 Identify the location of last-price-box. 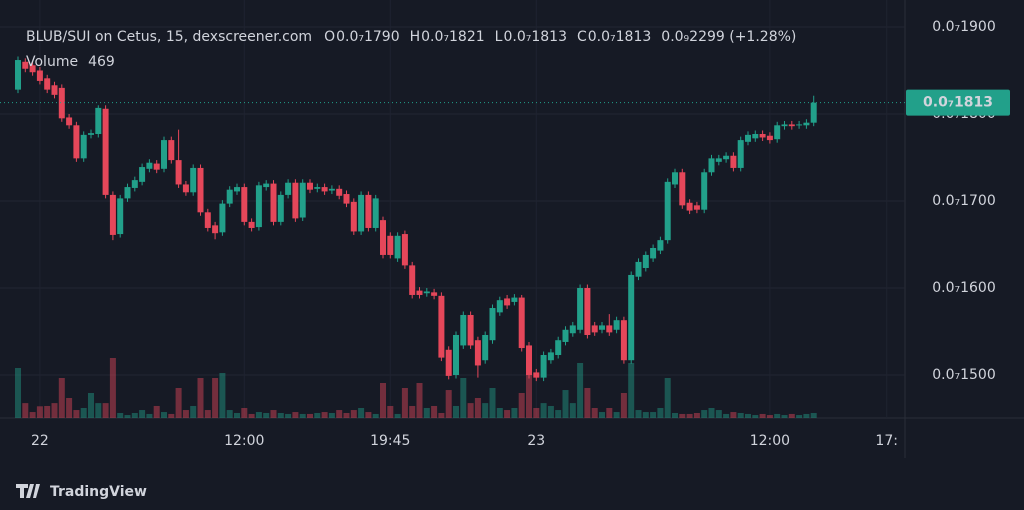
(958, 102).